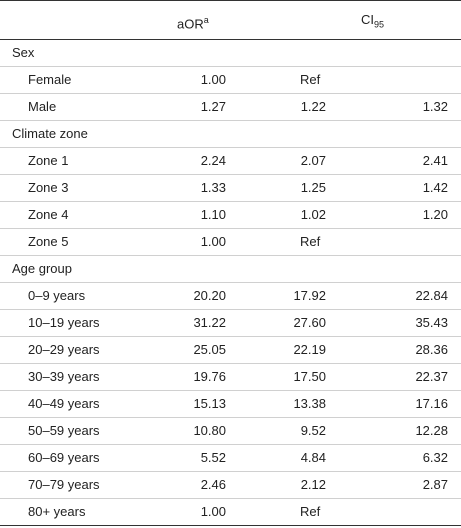 Image resolution: width=461 pixels, height=528 pixels. What do you see at coordinates (435, 214) in the screenshot?
I see `ci-high: 1.20` at bounding box center [435, 214].